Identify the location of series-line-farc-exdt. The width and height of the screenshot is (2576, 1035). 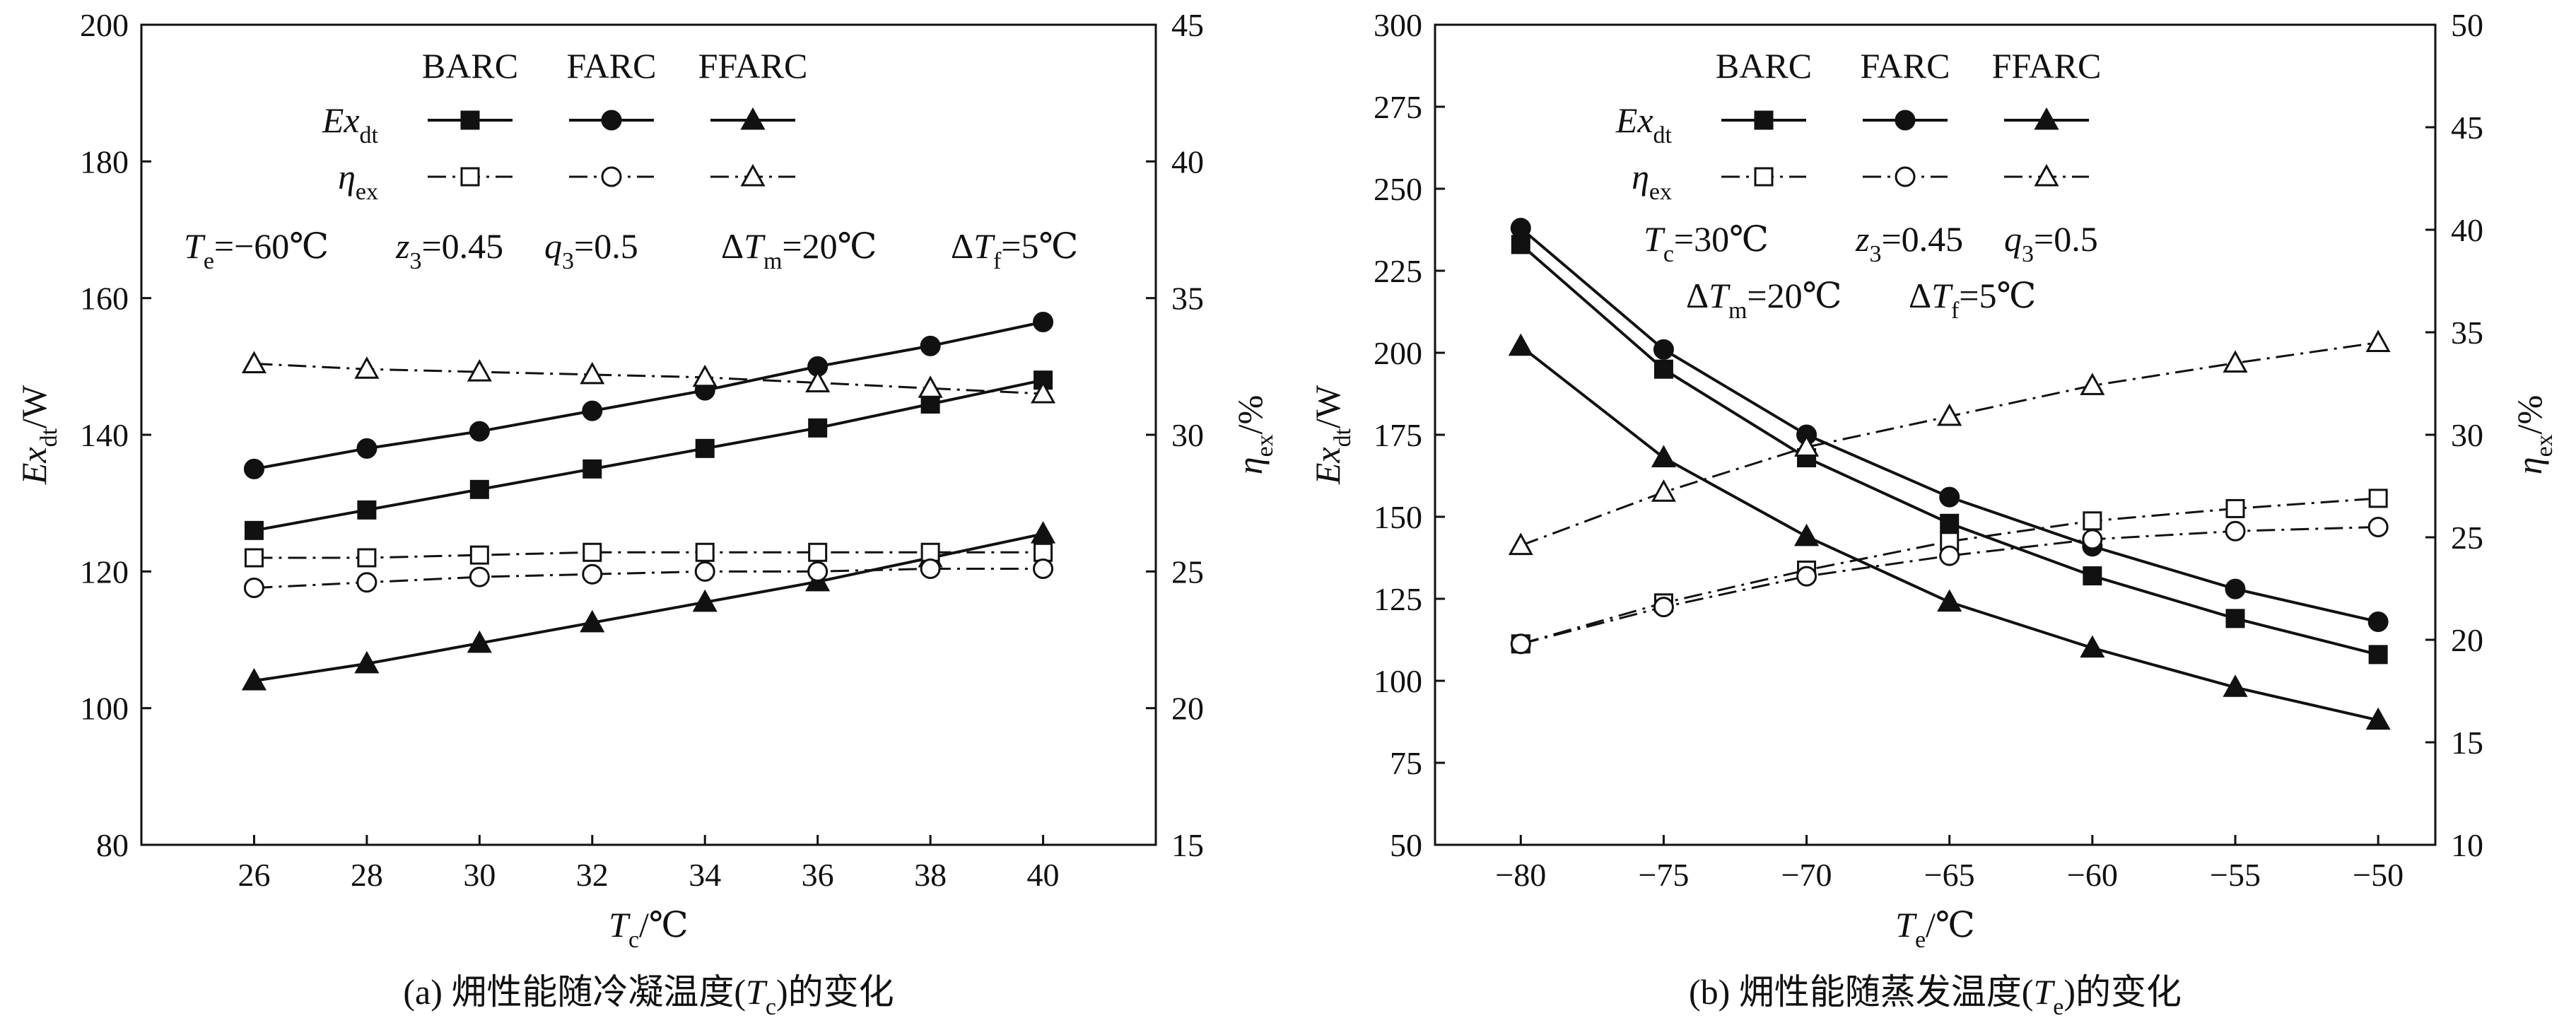
(649, 395).